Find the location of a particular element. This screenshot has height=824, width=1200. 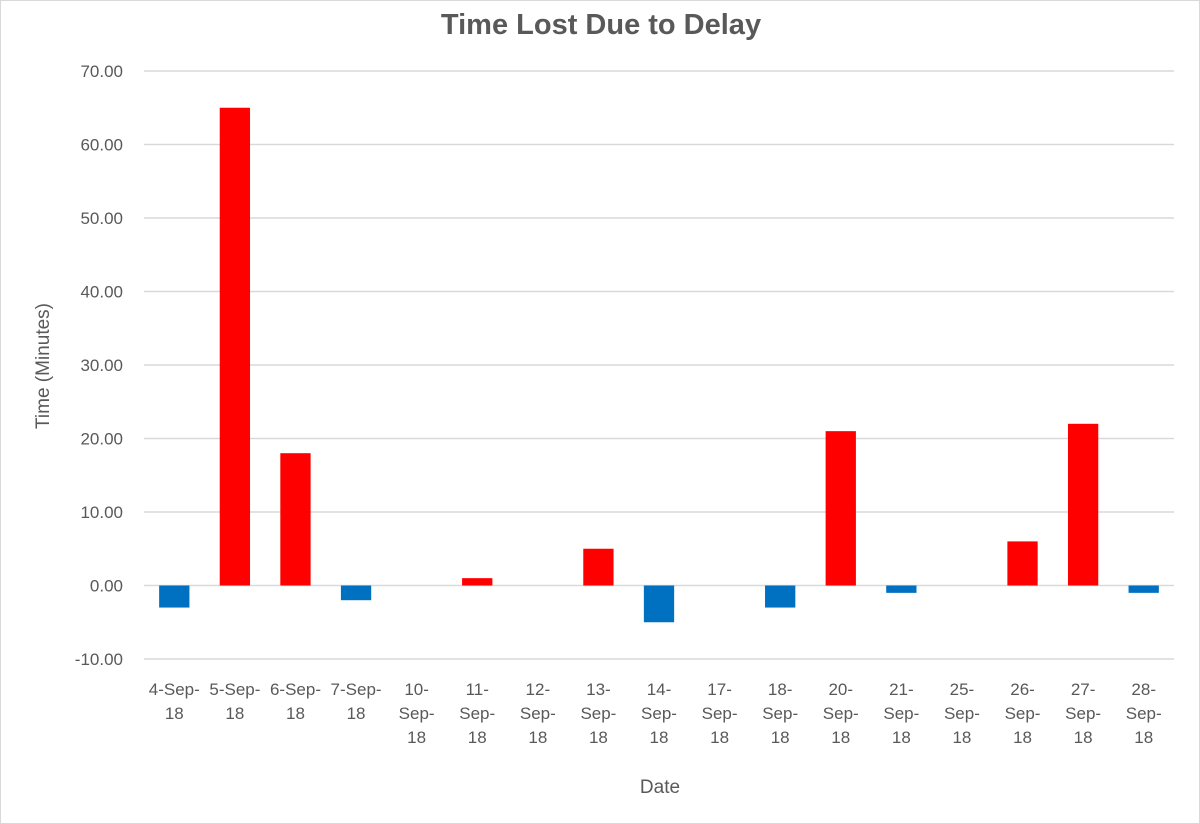

y-tick-label: 60.00 is located at coordinates (101, 145).